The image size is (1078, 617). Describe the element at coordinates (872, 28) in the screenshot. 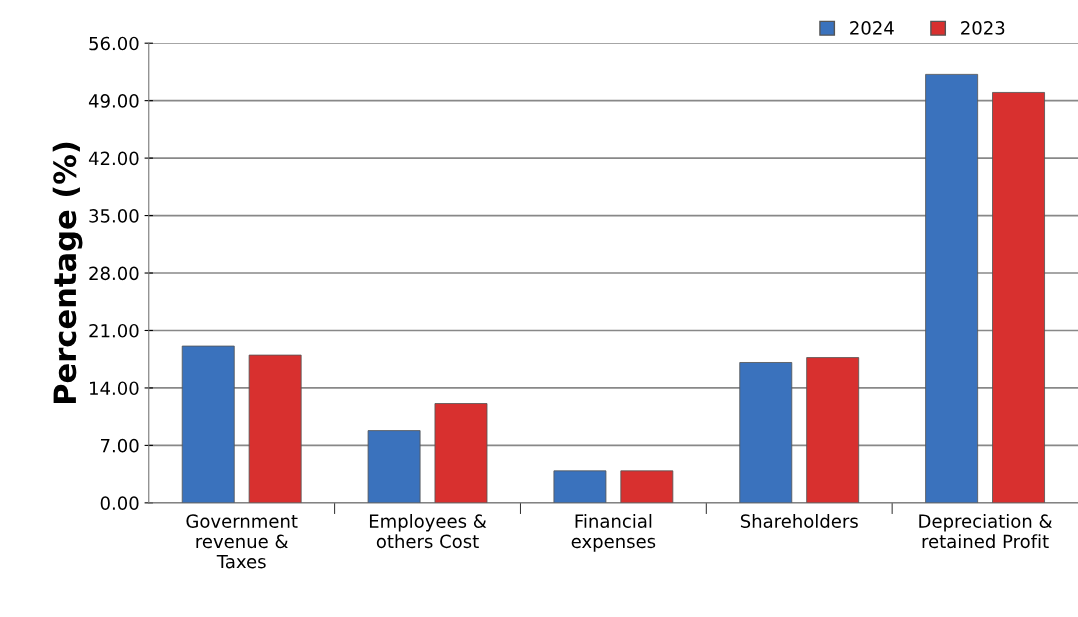

I see `legend-label: 2024` at that location.